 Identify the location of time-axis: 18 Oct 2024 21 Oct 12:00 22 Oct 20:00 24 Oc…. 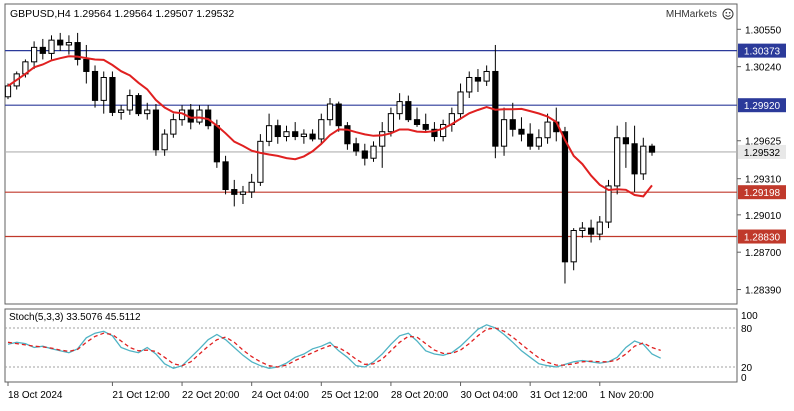
(330, 391).